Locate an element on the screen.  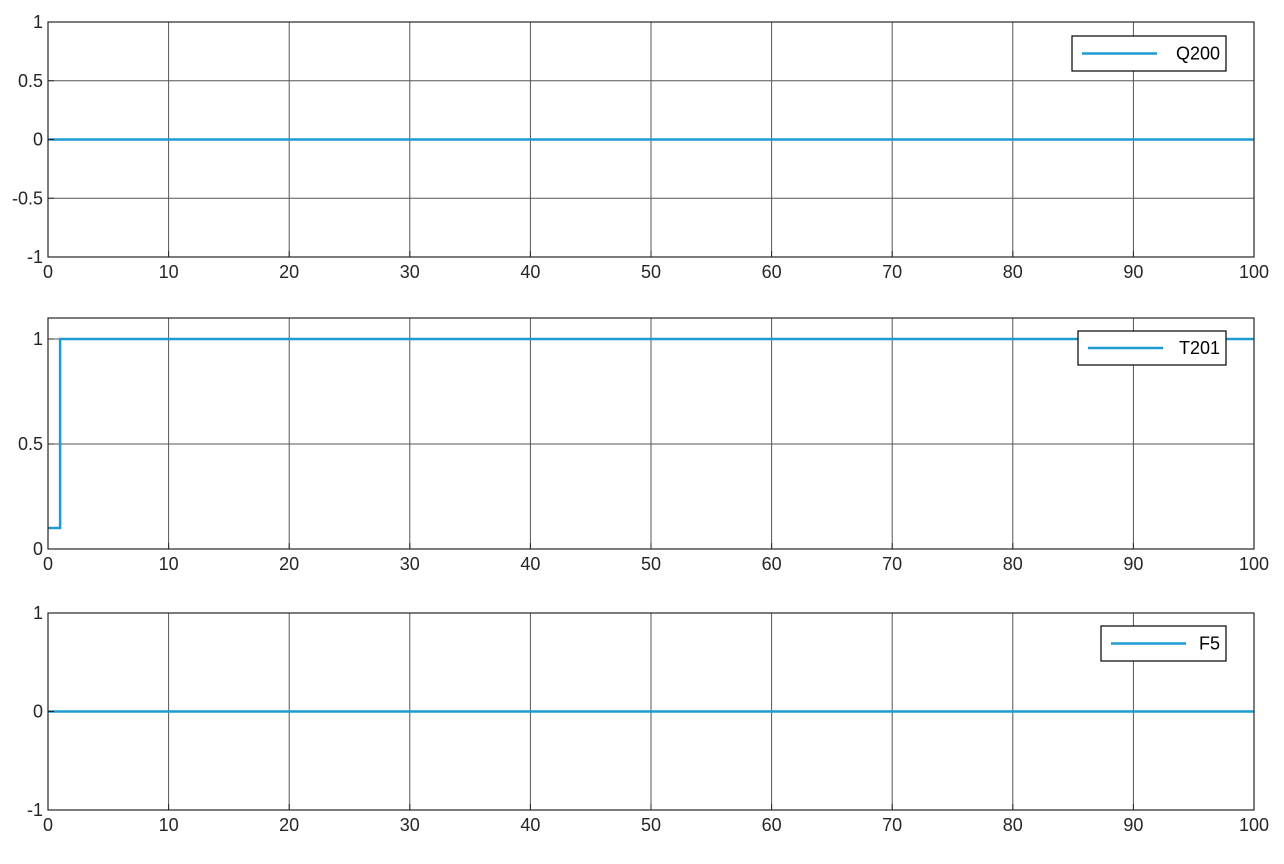
y-tick-label: -0.5 is located at coordinates (27, 198).